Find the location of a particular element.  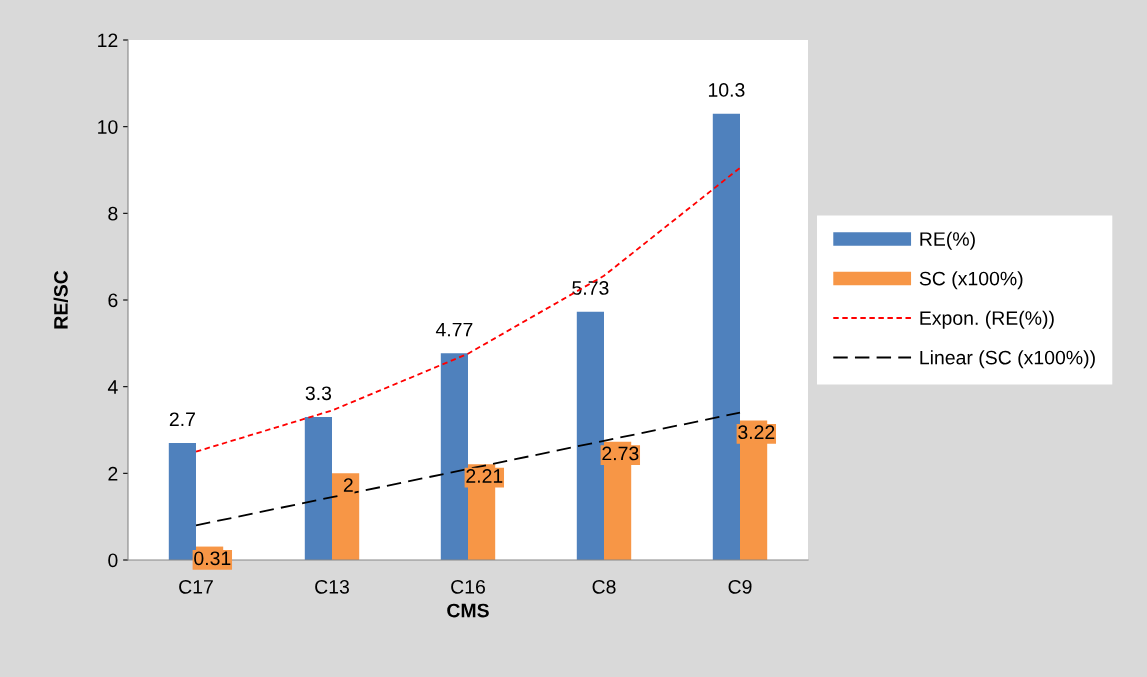

y-tick-label: 8 is located at coordinates (113, 213).